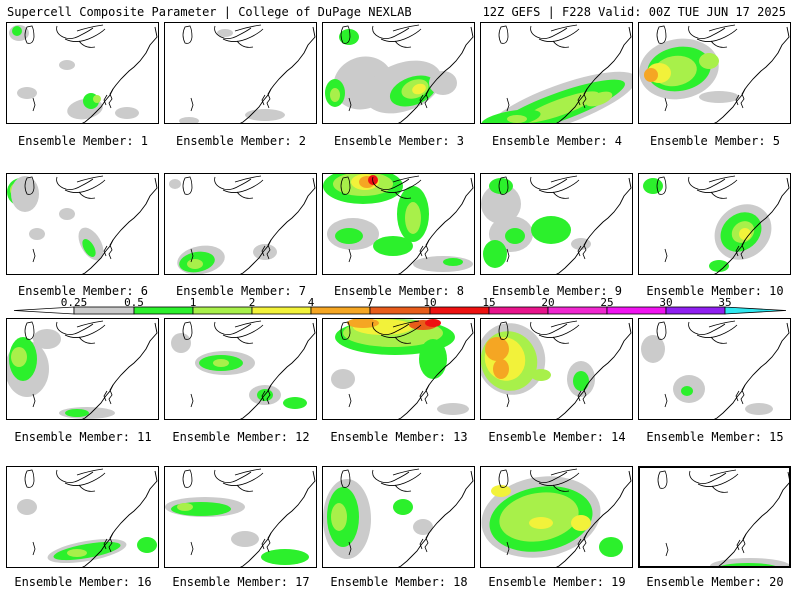  I want to click on ensemble-member-label: Ensemble Member: 17, so click(241, 582).